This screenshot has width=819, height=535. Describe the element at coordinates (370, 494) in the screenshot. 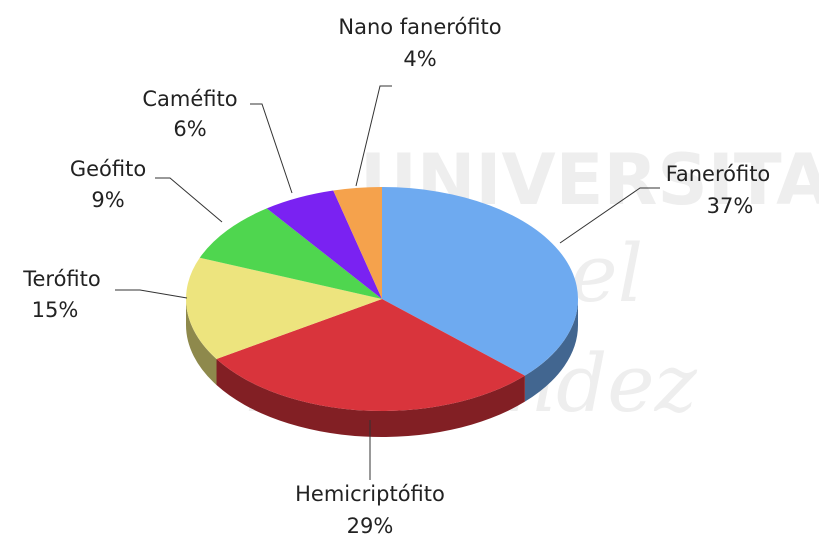

I see `slice-label: Hemicriptófito` at that location.